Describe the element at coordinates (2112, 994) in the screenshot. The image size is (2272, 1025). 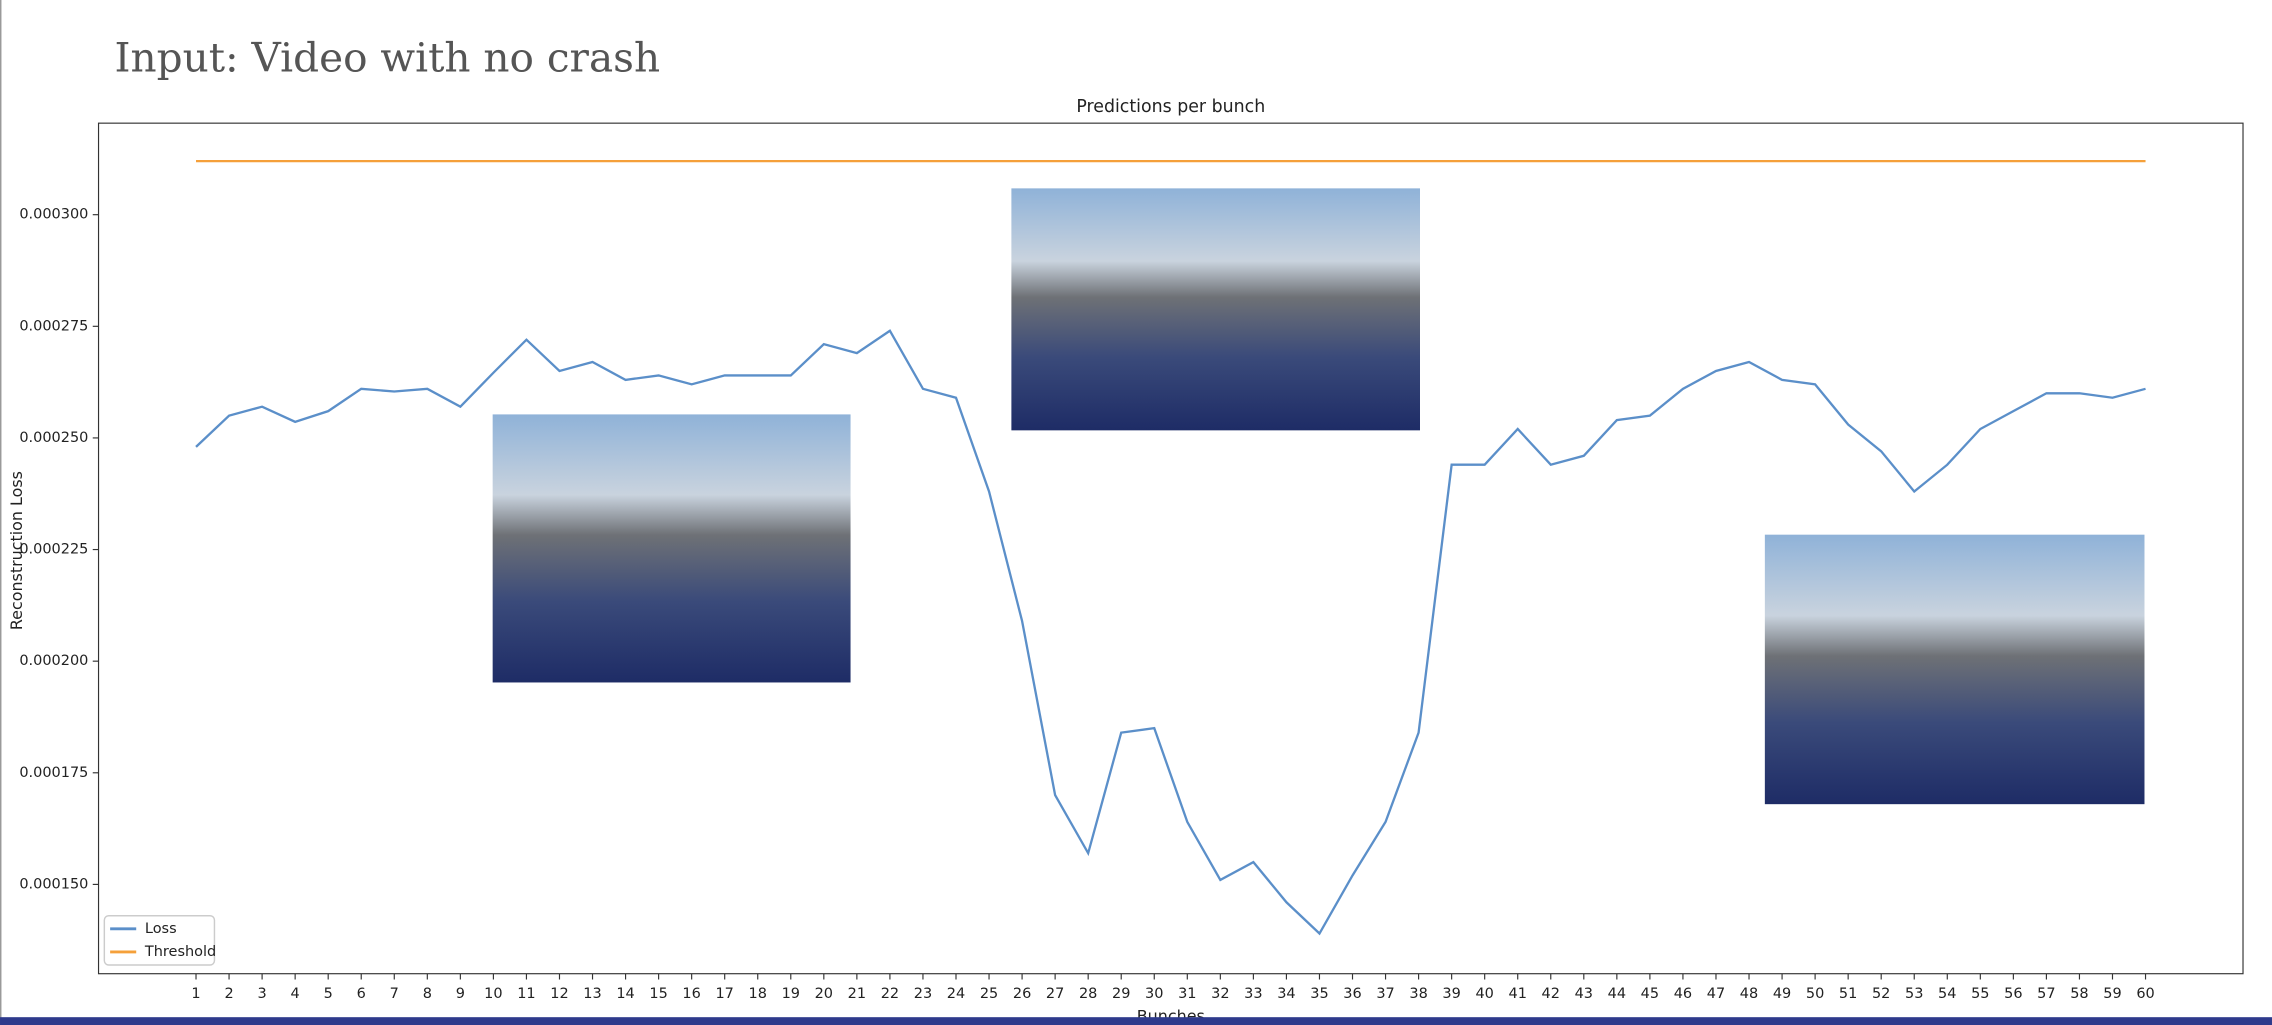
I see `x-tick-label: 59` at that location.